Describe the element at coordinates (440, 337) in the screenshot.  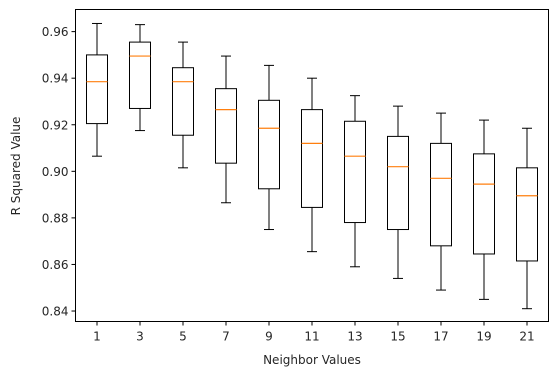
I see `x-tick-label: 17` at that location.